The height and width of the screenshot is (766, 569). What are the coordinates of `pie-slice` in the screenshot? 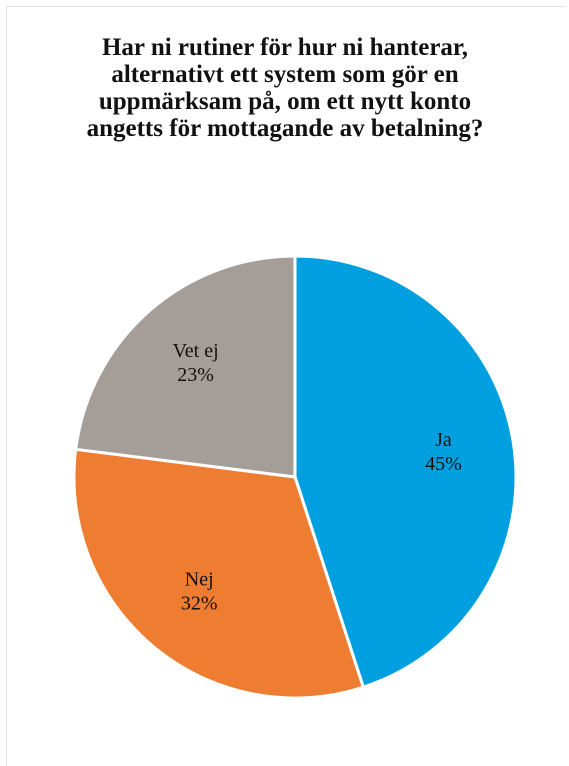 It's located at (185, 366).